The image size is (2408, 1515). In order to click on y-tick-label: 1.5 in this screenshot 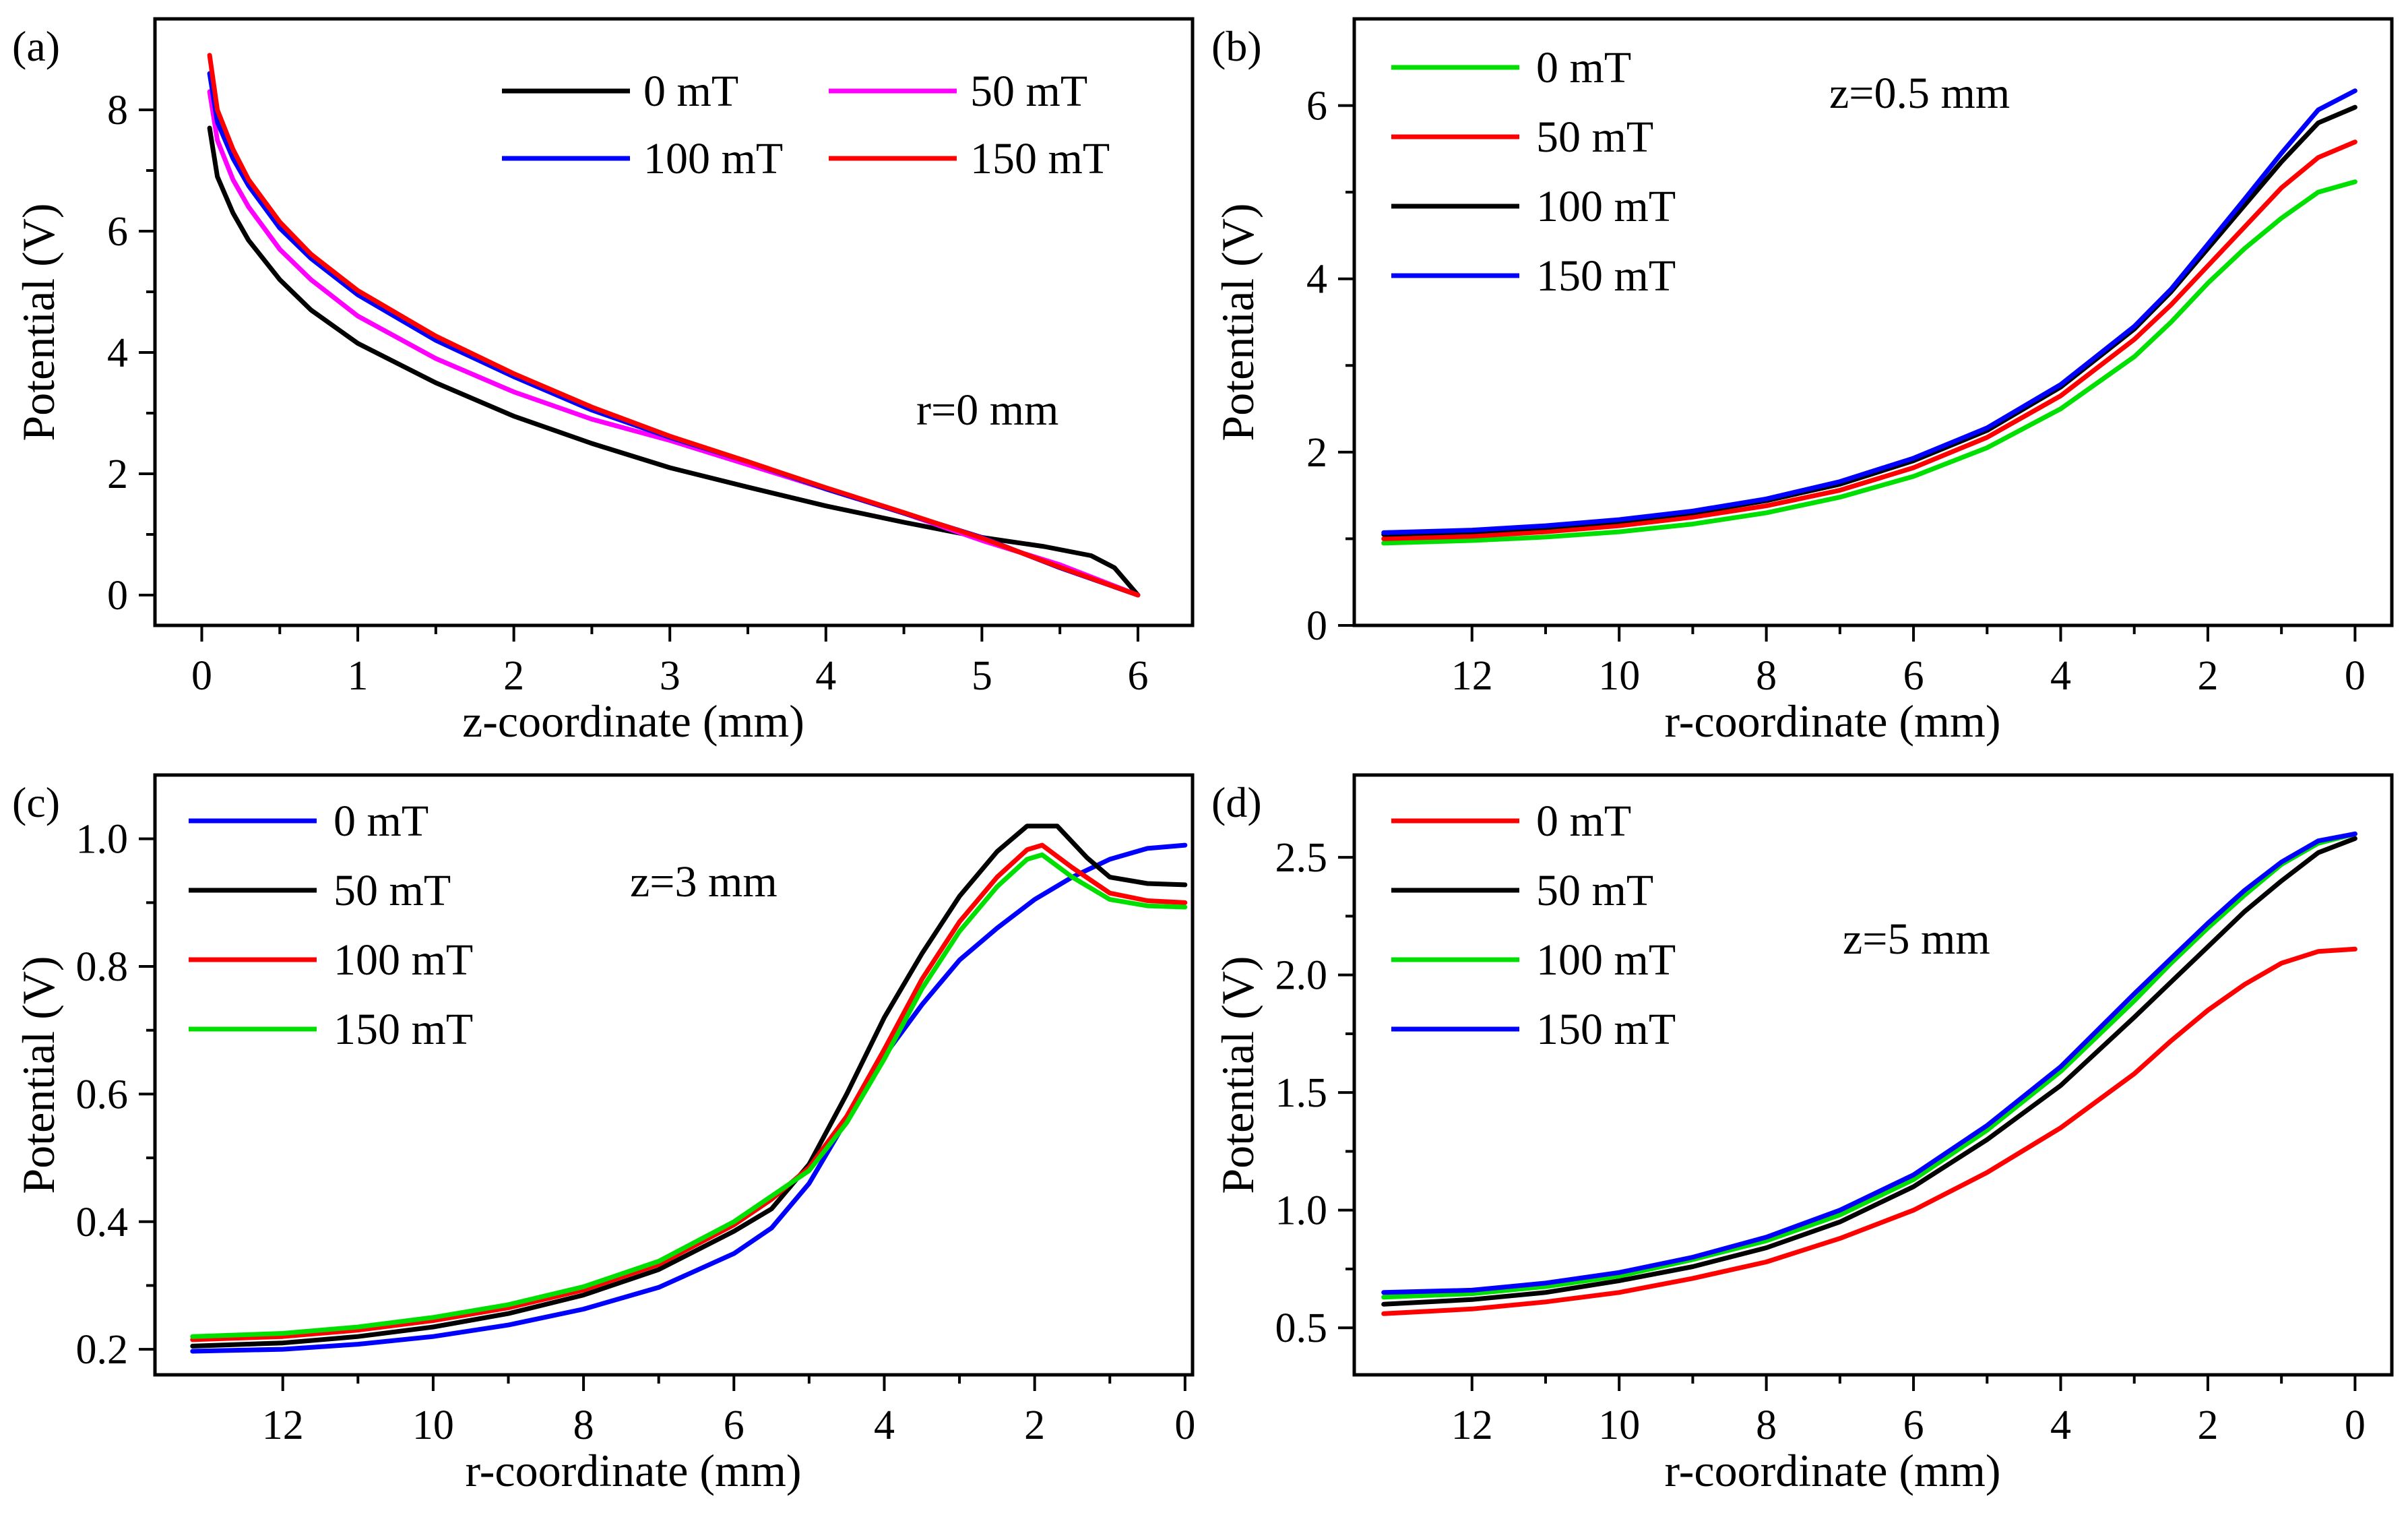, I will do `click(1301, 1093)`.